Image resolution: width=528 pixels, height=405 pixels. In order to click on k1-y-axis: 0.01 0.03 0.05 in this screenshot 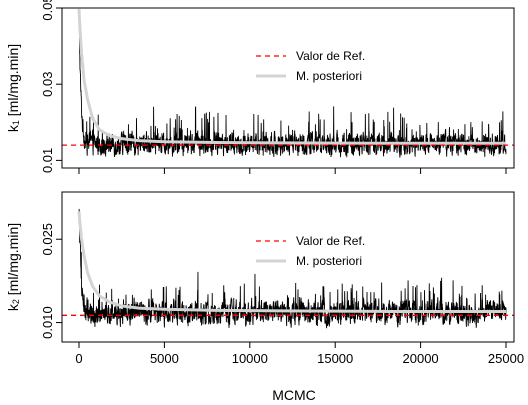, I will do `click(51, 86)`.